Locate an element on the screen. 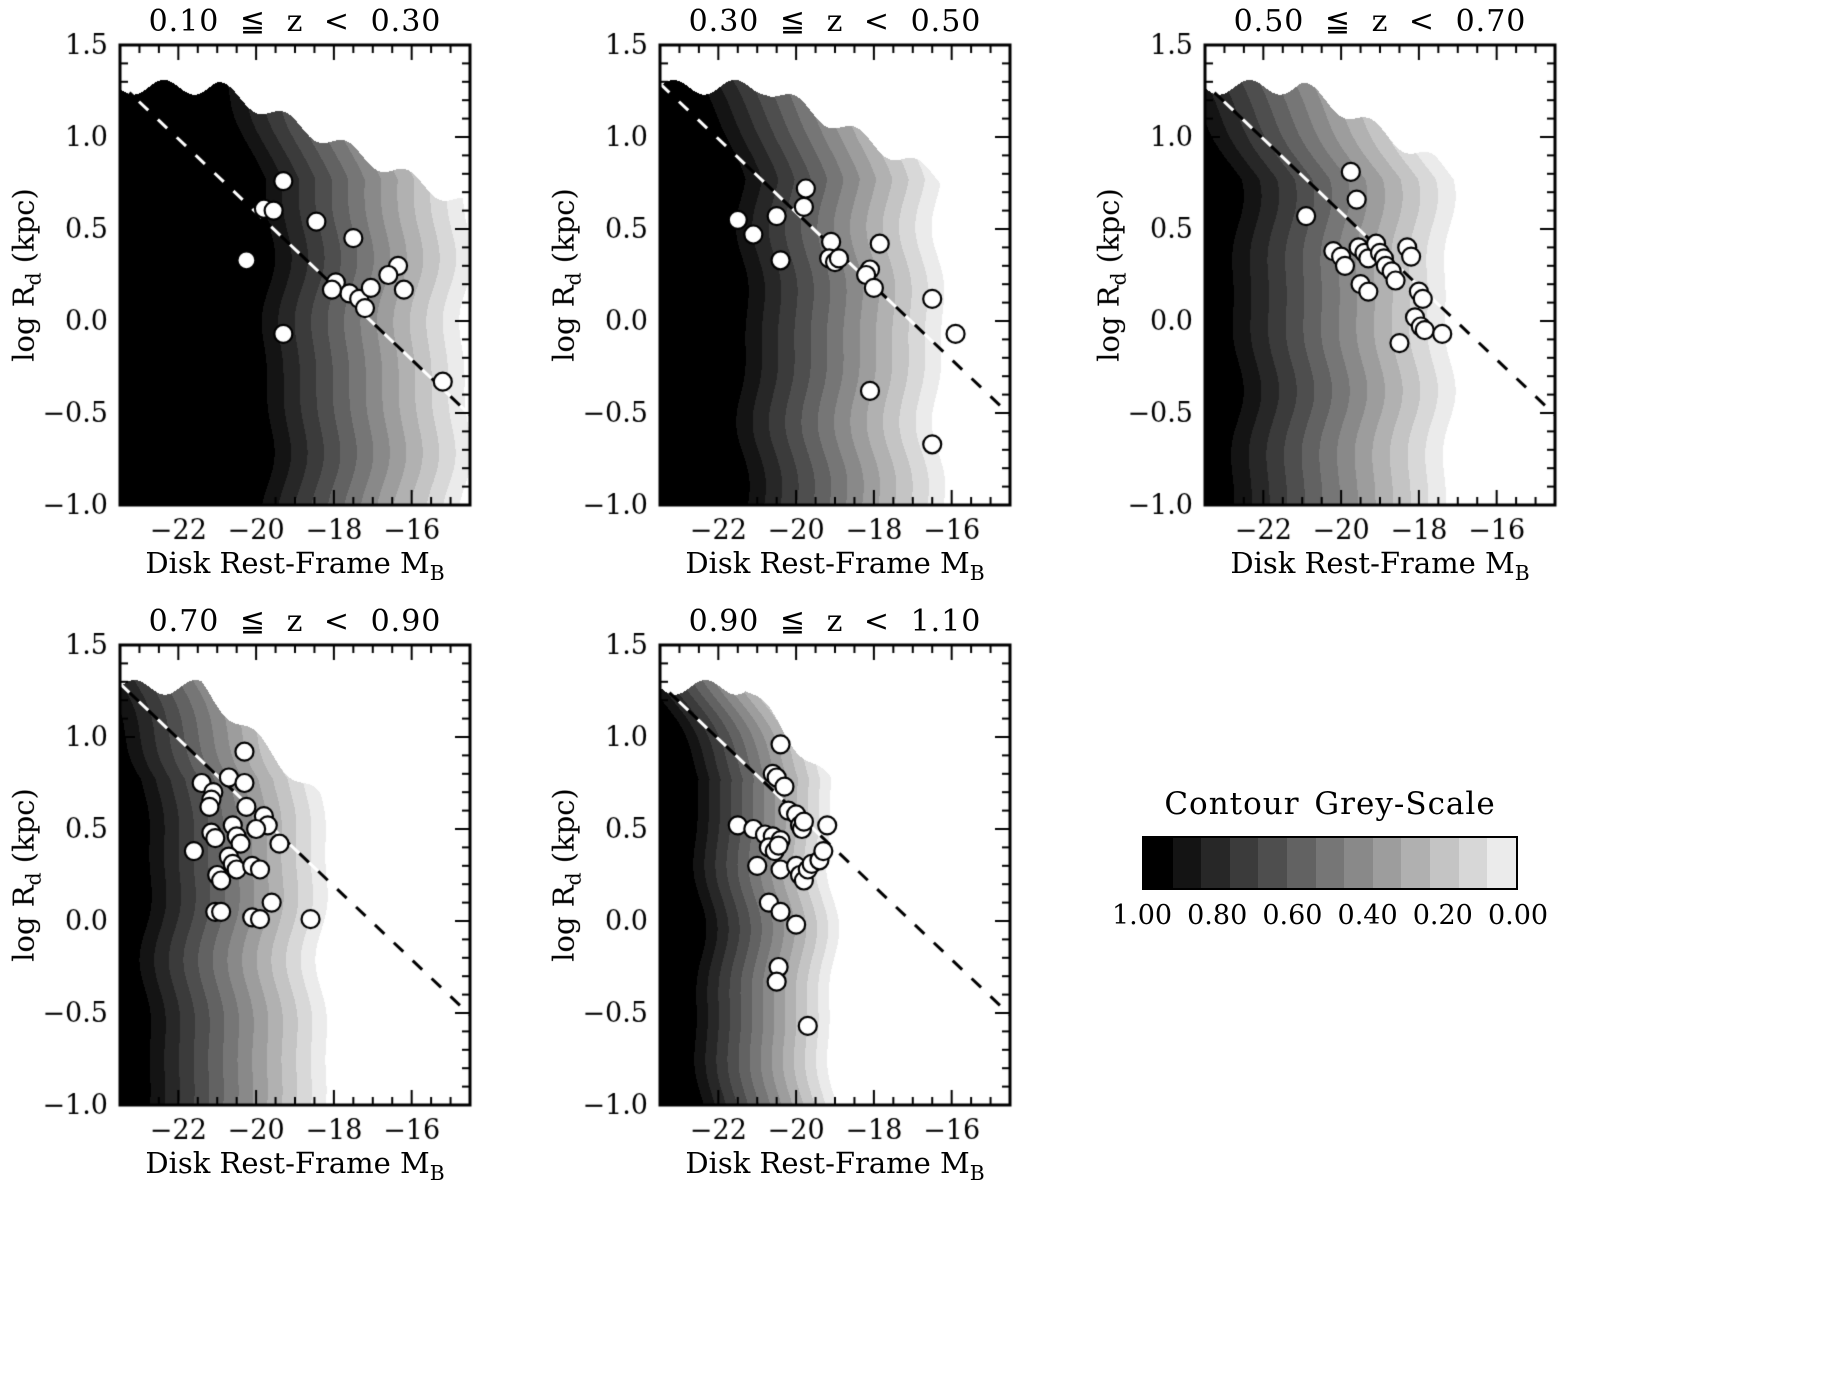  panel-title: 0.70 ≦ z < 0.90 is located at coordinates (295, 621).